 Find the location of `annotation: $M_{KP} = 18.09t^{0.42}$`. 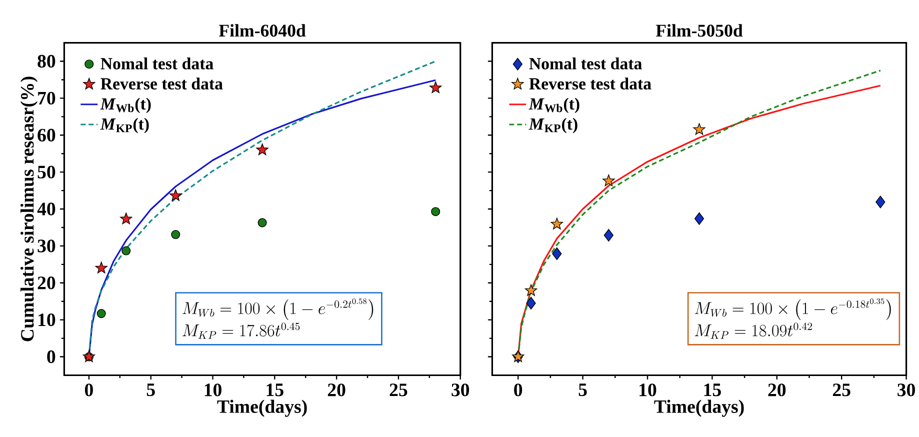

annotation: $M_{KP} = 18.09t^{0.42}$ is located at coordinates (753, 330).